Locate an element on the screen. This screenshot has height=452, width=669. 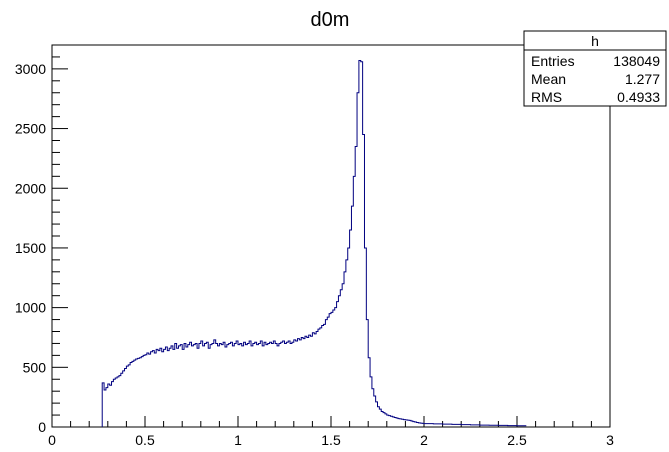
stats-rms-value: 0.4933 is located at coordinates (638, 97).